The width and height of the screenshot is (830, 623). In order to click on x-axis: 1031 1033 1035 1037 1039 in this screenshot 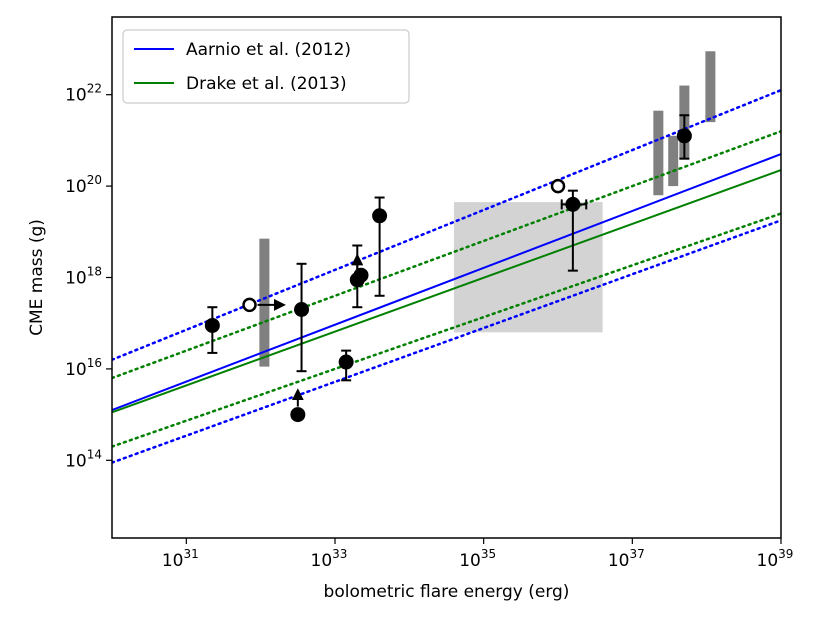, I will do `click(478, 554)`.